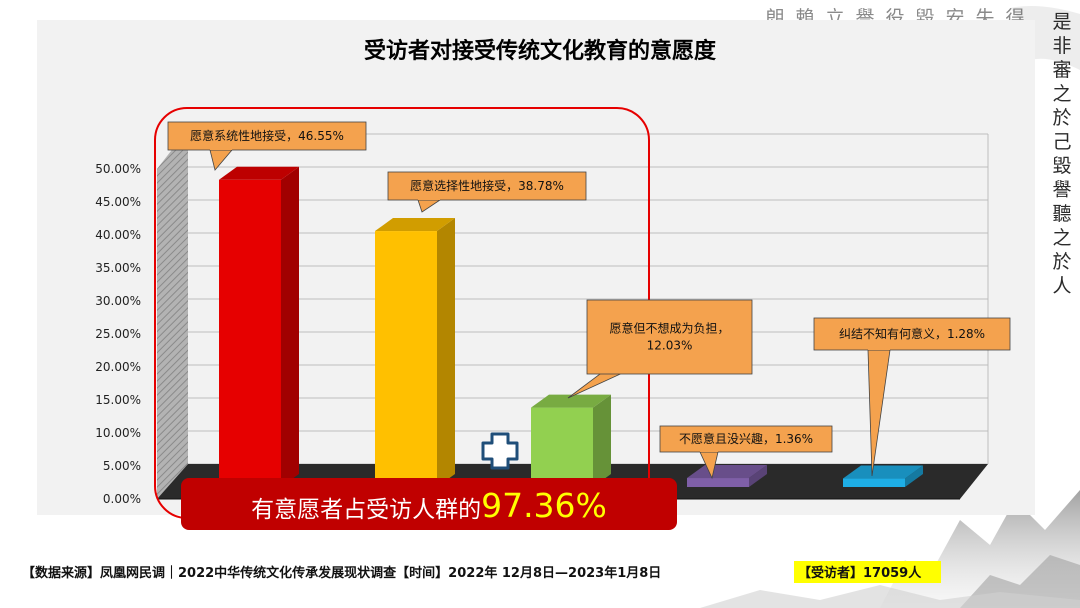 The width and height of the screenshot is (1080, 608). I want to click on y-tick-label: 15.00%, so click(118, 400).